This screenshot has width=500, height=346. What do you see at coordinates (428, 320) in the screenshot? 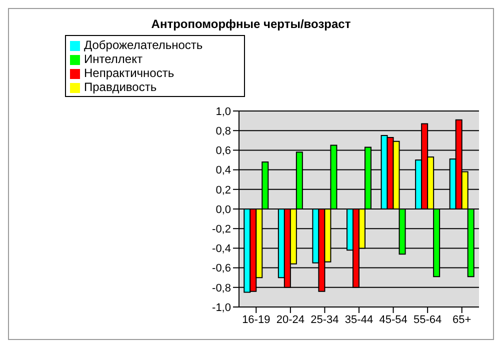
I see `x-tick-label: 55-64` at bounding box center [428, 320].